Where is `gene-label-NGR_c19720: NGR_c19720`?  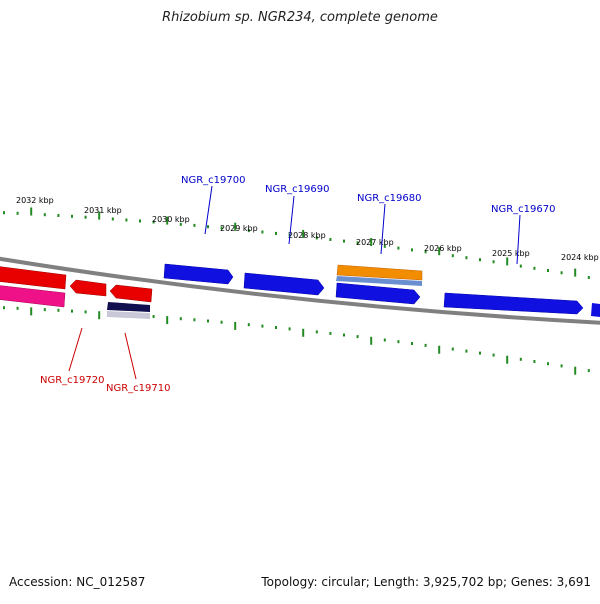 gene-label-NGR_c19720: NGR_c19720 is located at coordinates (72, 380).